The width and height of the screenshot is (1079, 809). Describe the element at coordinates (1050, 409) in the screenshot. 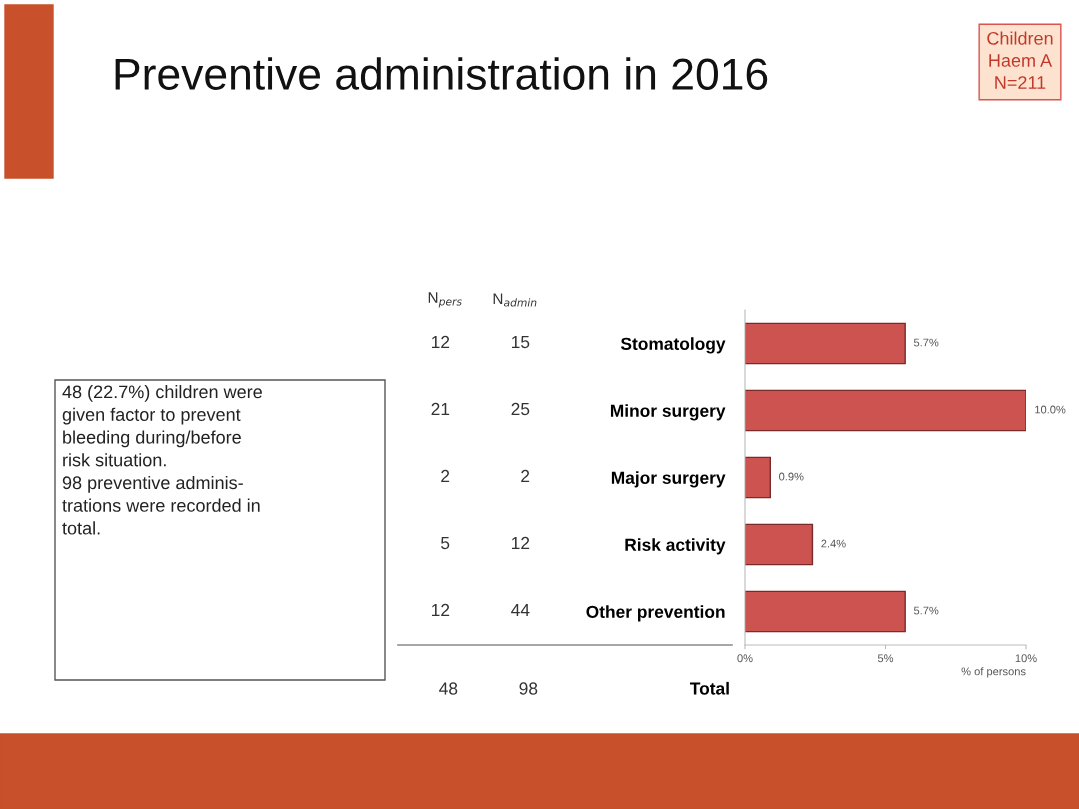

I see `data-label: 10.0%` at that location.